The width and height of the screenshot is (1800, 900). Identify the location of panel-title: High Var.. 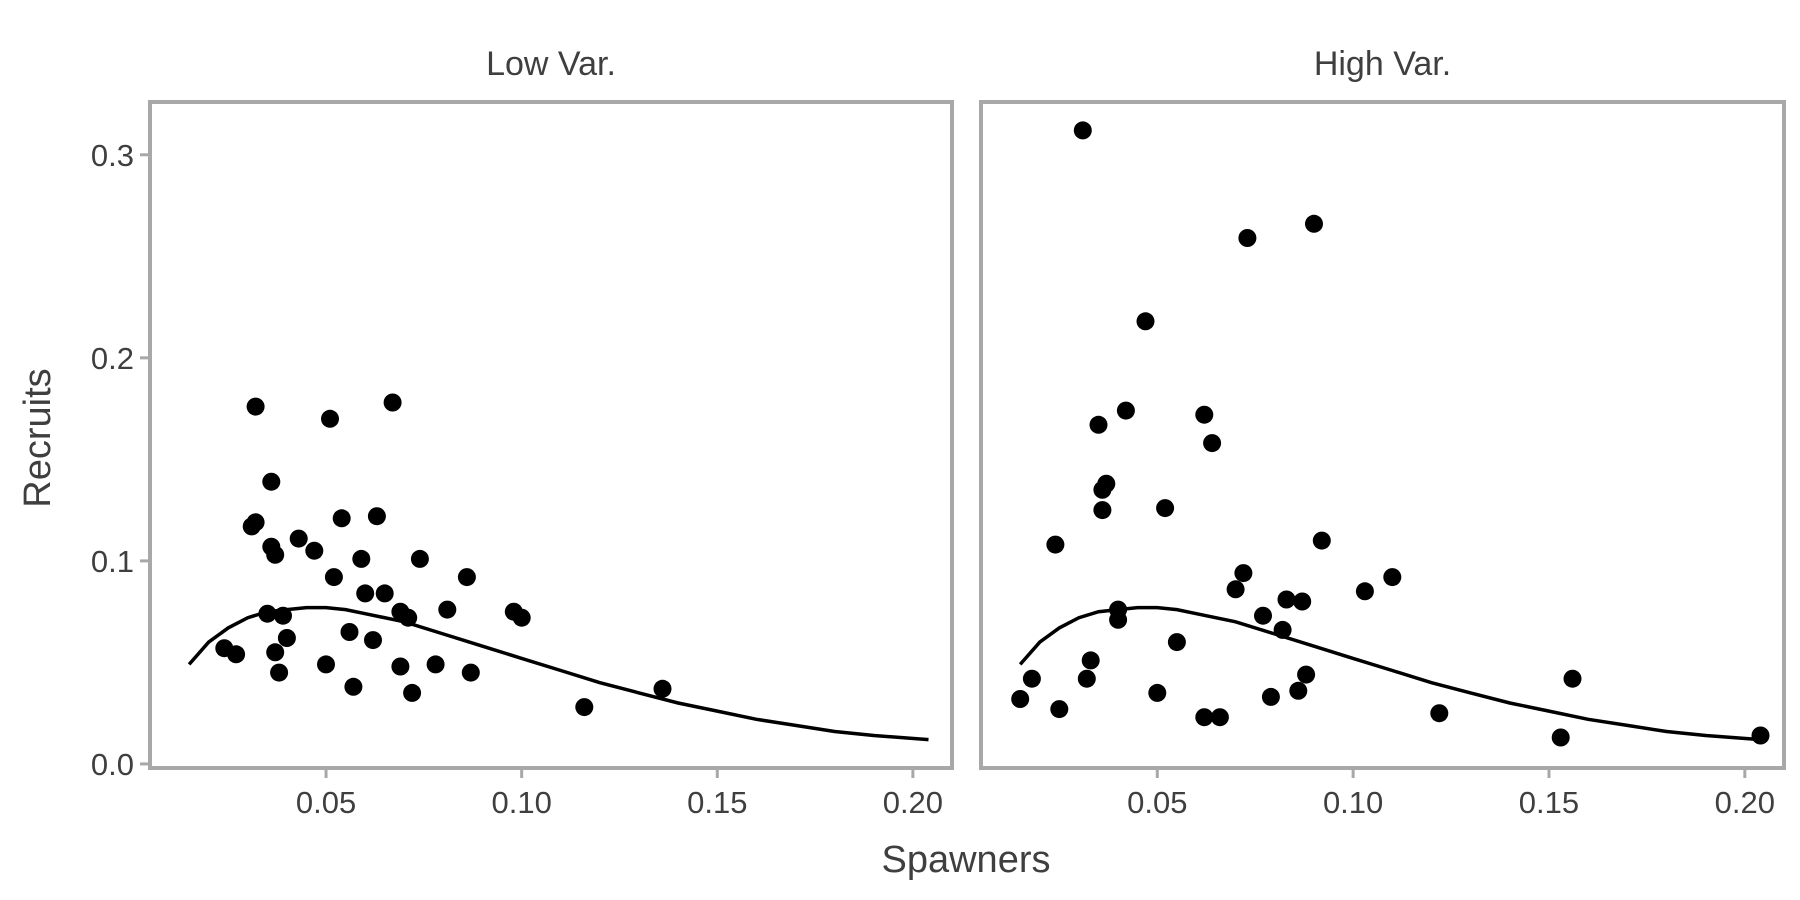
(1382, 64).